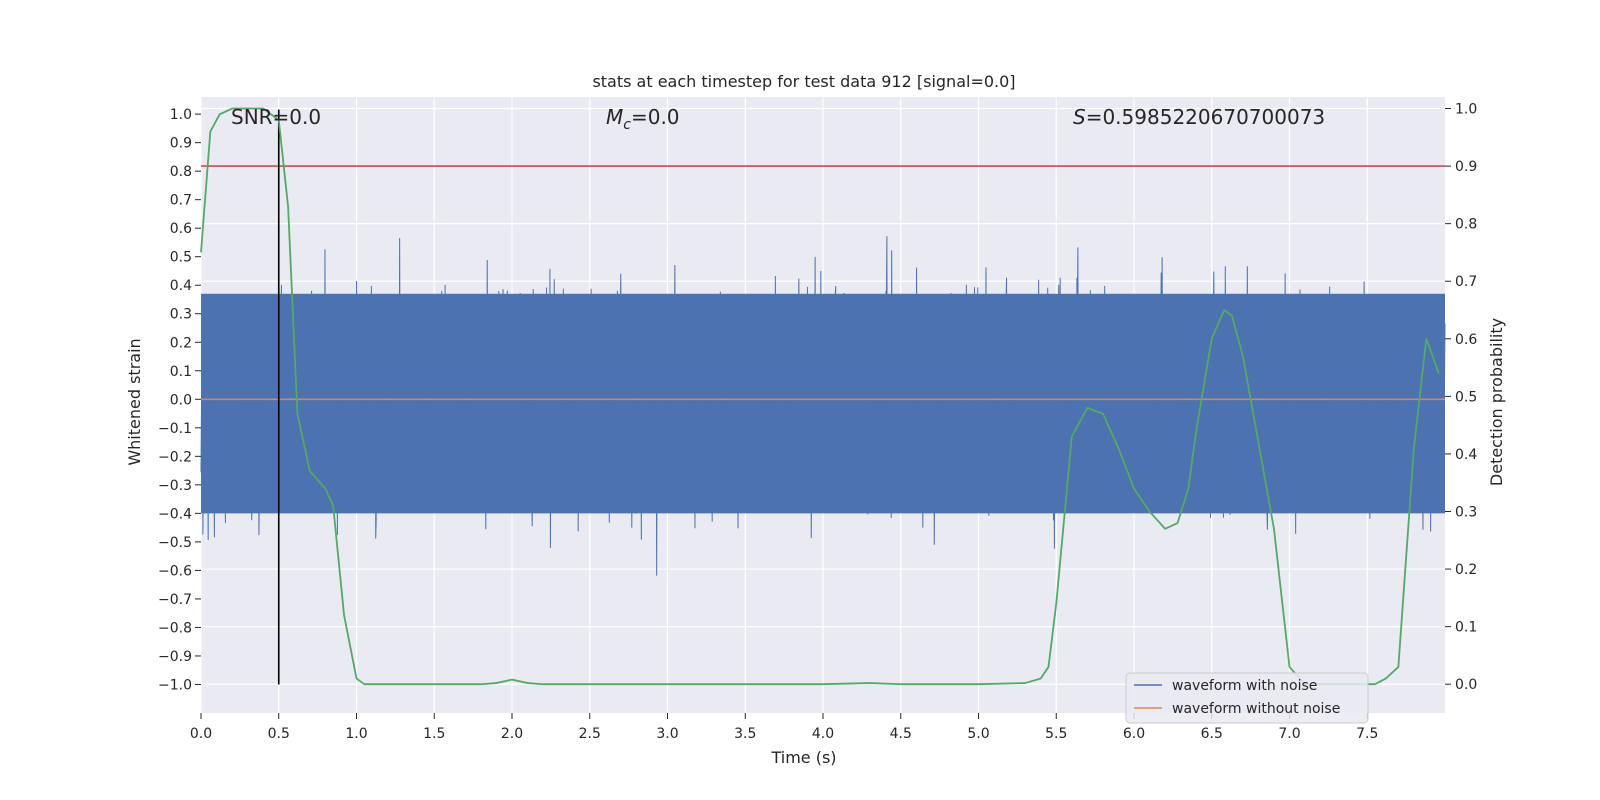 This screenshot has width=1600, height=800. What do you see at coordinates (1466, 513) in the screenshot?
I see `y2-tick-label: 0.3` at bounding box center [1466, 513].